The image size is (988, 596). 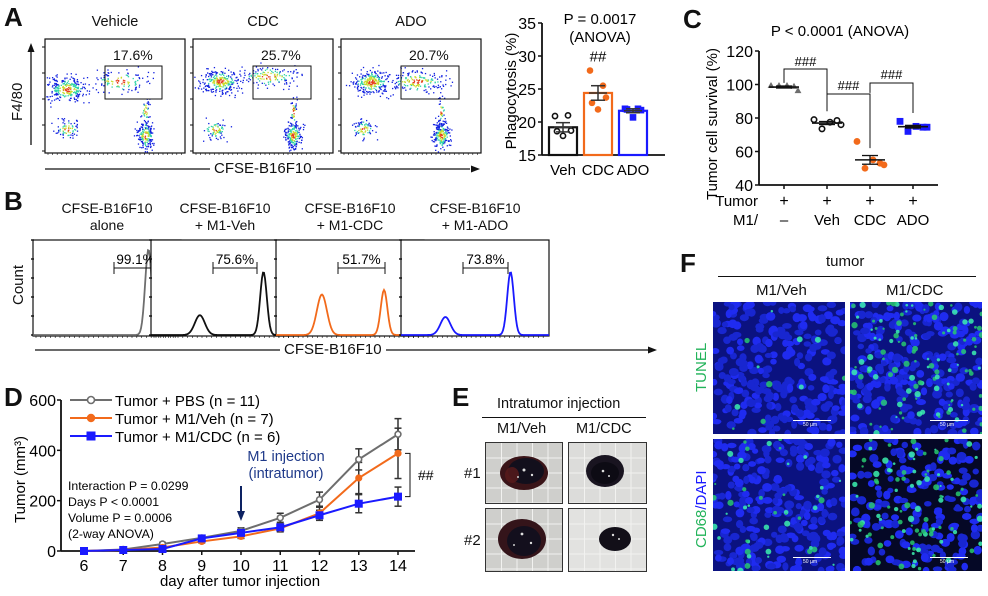 What do you see at coordinates (225, 288) in the screenshot?
I see `histogram-frame` at bounding box center [225, 288].